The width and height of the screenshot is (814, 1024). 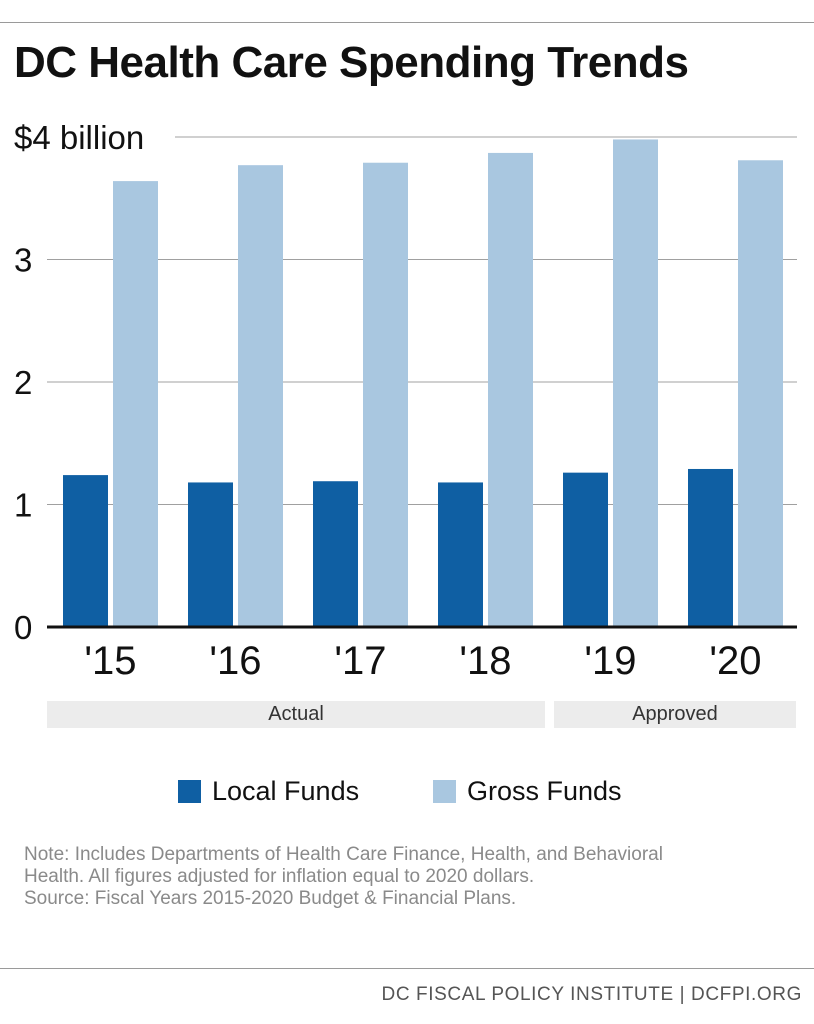 What do you see at coordinates (351, 62) in the screenshot?
I see `chart-title: DC Health Care Spending Trends` at bounding box center [351, 62].